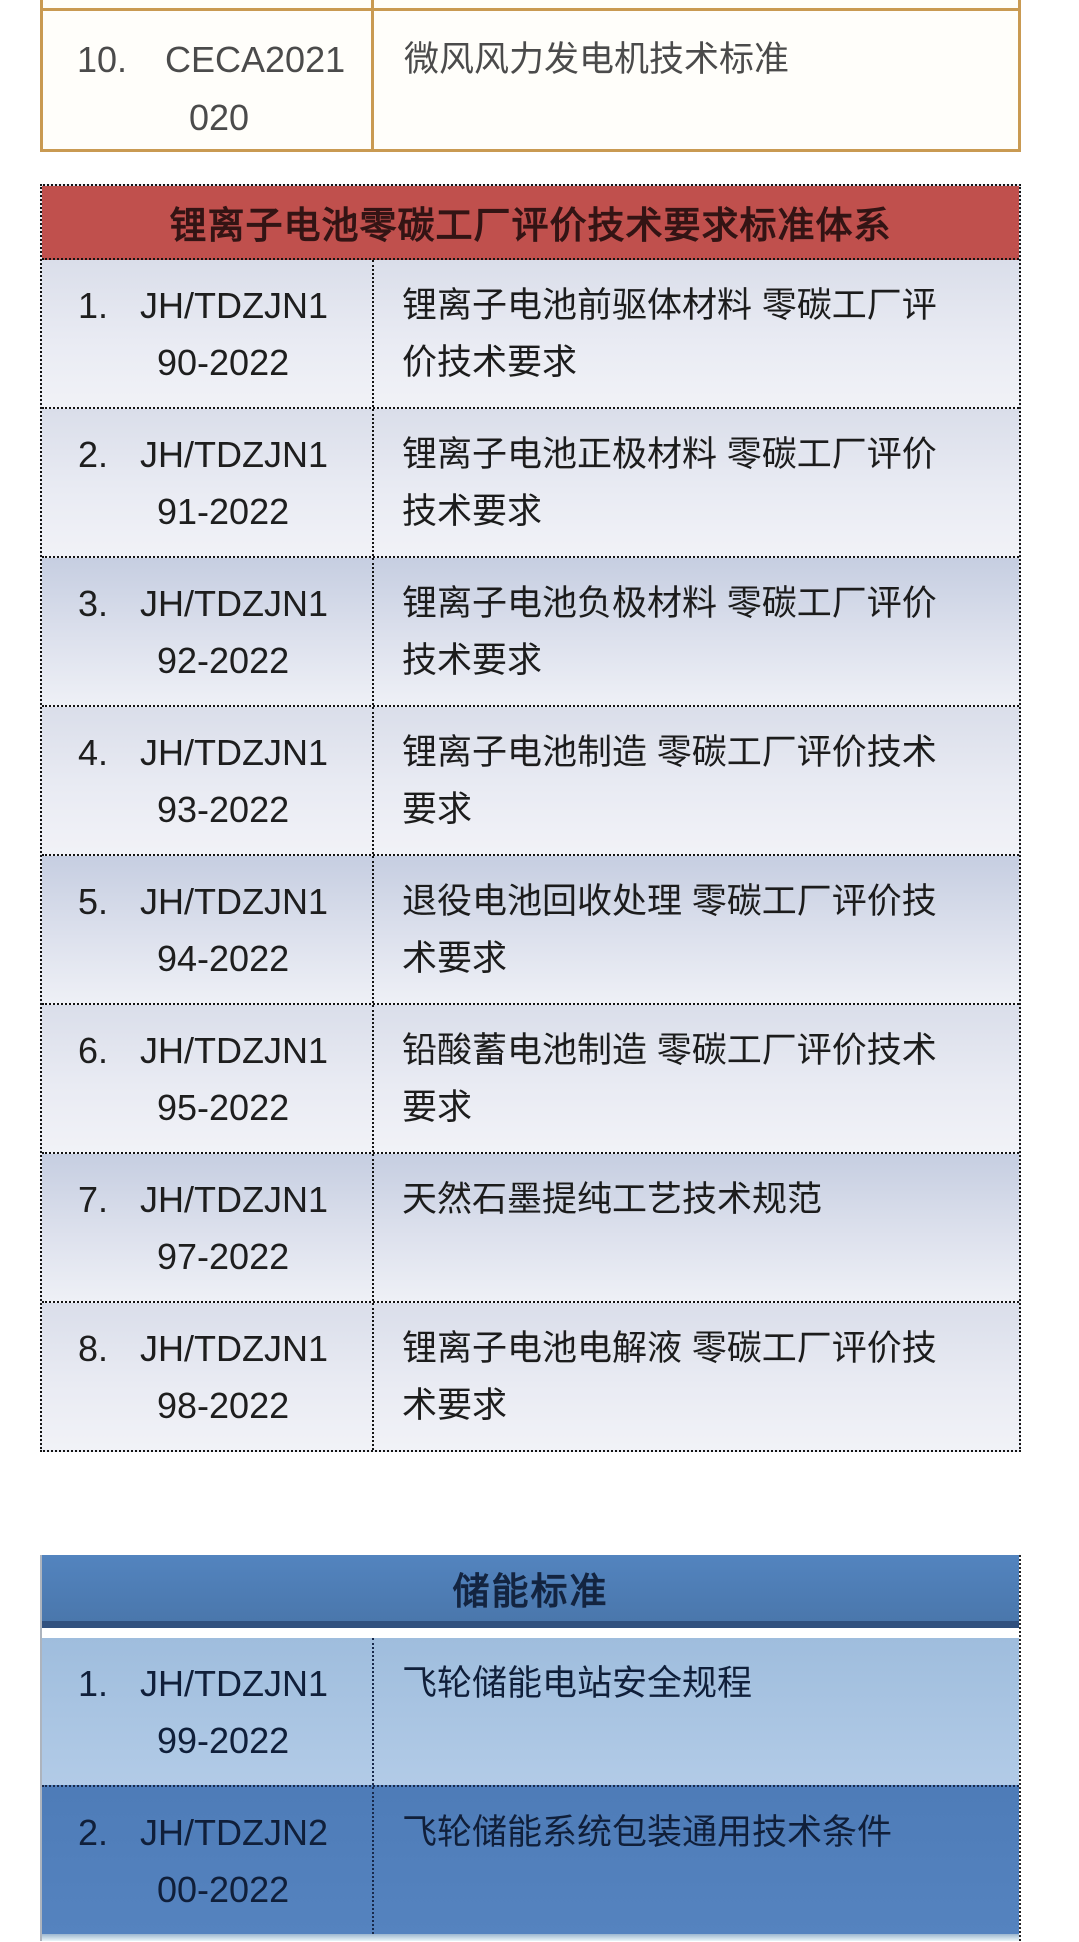 This screenshot has height=1942, width=1079. Describe the element at coordinates (223, 362) in the screenshot. I see `standard-code-continued: 90-2022` at that location.